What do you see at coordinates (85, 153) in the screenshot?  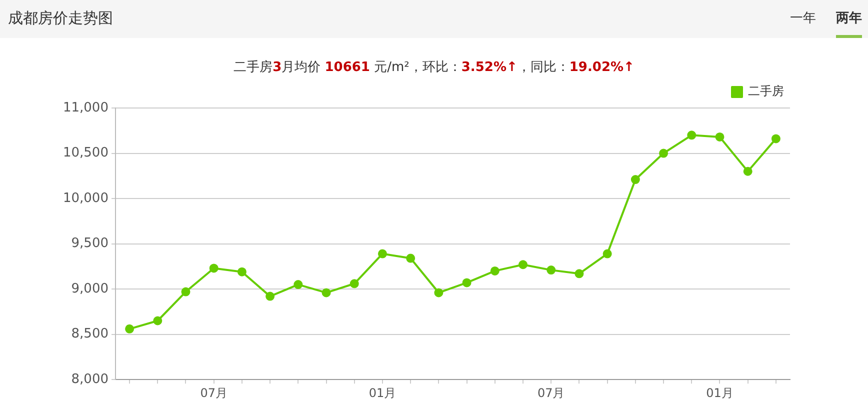 I see `y-tick-label: 10,500` at bounding box center [85, 153].